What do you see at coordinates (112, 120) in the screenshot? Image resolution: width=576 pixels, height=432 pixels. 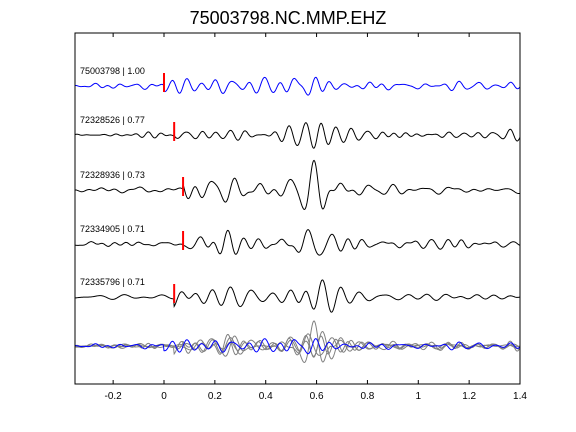 I see `trace-label-2: 72328526 | 0.77` at bounding box center [112, 120].